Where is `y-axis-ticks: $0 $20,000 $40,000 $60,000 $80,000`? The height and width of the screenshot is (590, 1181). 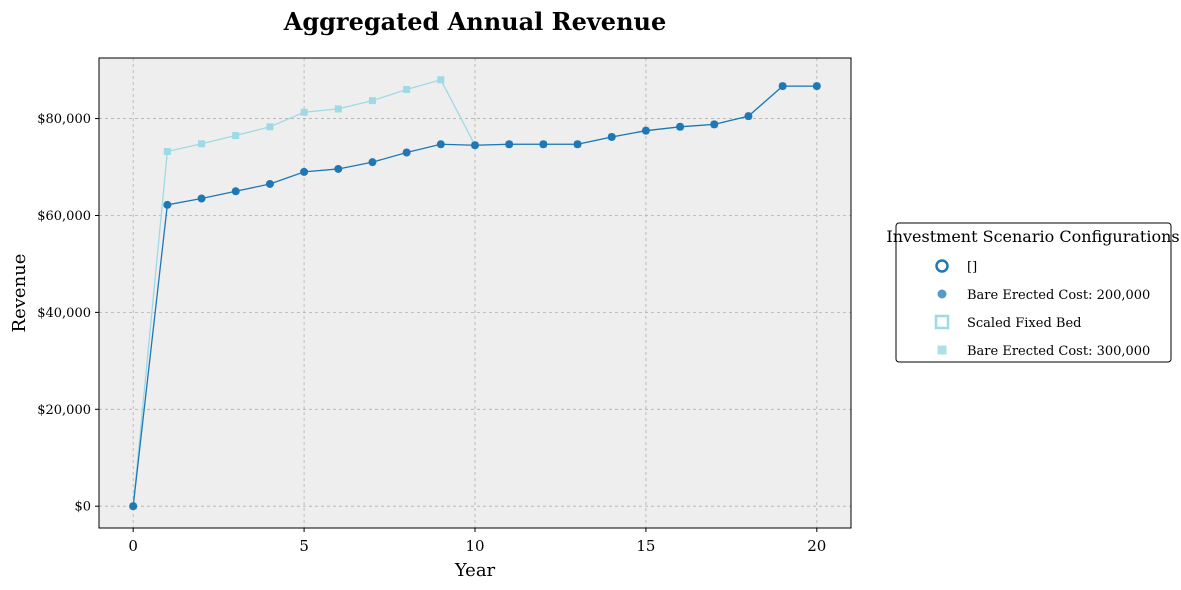 y-axis-ticks: $0 $20,000 $40,000 $60,000 $80,000 is located at coordinates (68, 313).